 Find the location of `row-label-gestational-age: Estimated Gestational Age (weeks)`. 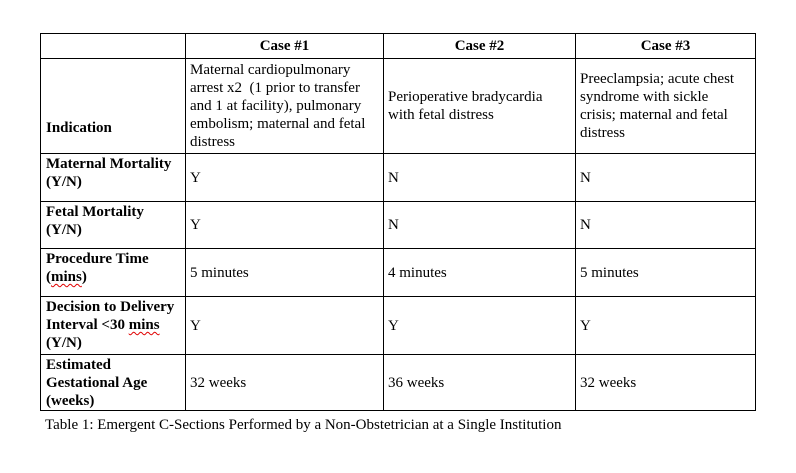

row-label-gestational-age: Estimated Gestational Age (weeks) is located at coordinates (113, 382).